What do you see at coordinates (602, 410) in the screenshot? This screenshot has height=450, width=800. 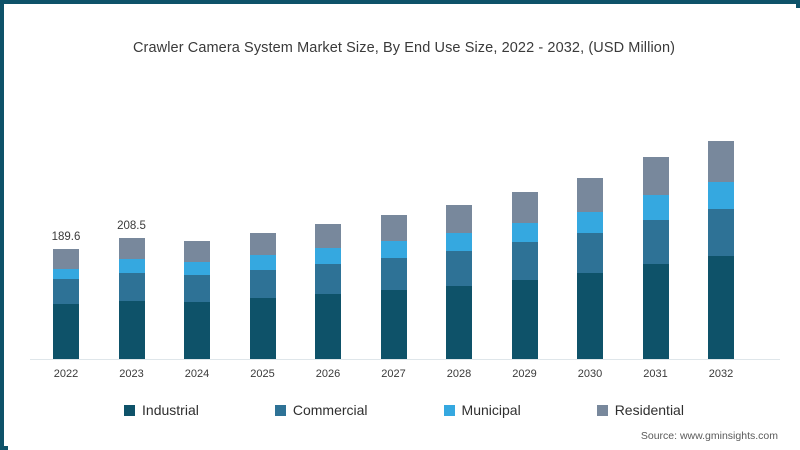 I see `legend-swatch-icon-residential` at bounding box center [602, 410].